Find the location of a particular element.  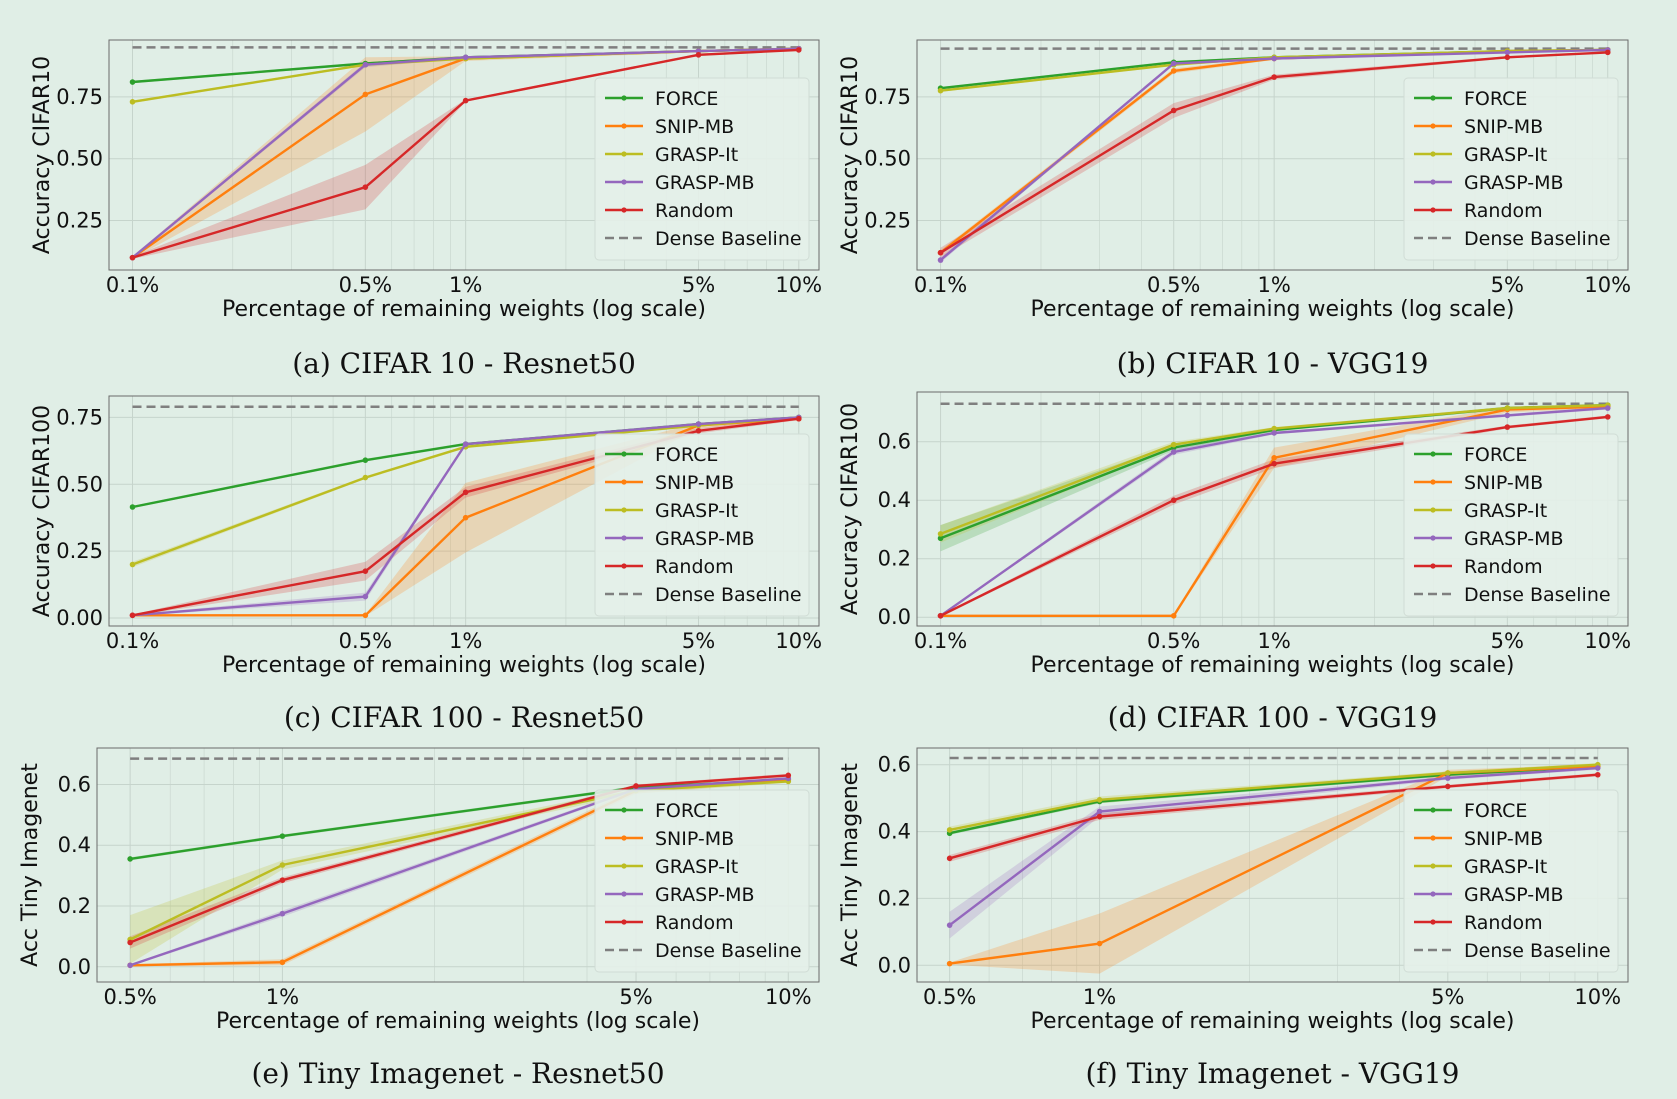

y-axis-label: Accuracy CIFAR100 is located at coordinates (42, 511).